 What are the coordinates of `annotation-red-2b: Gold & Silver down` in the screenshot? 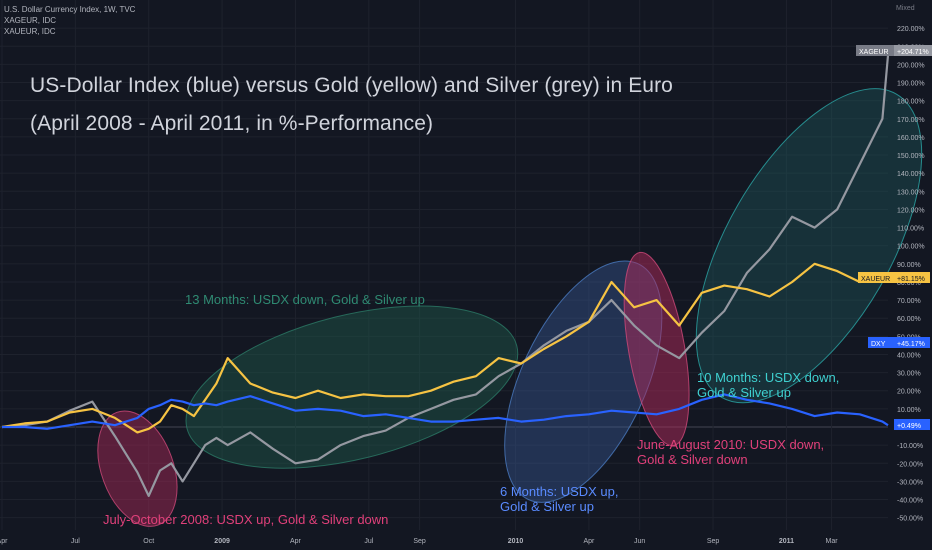 It's located at (692, 459).